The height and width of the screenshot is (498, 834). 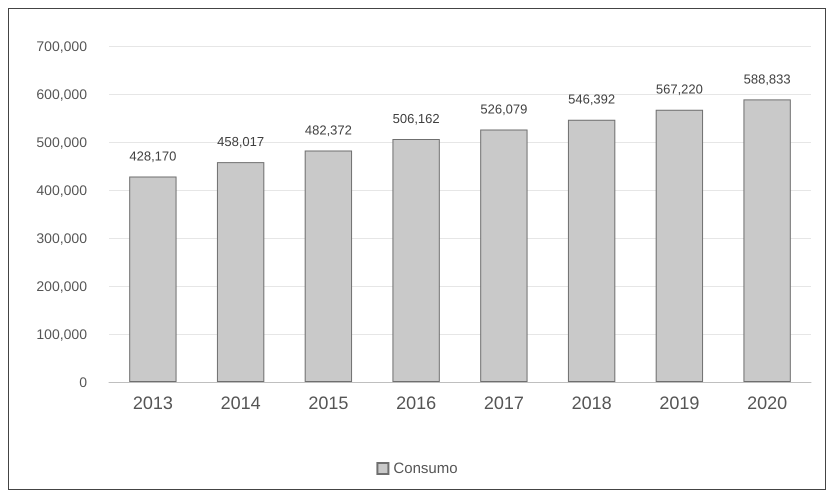 What do you see at coordinates (62, 334) in the screenshot?
I see `y-tick-label: 100,000` at bounding box center [62, 334].